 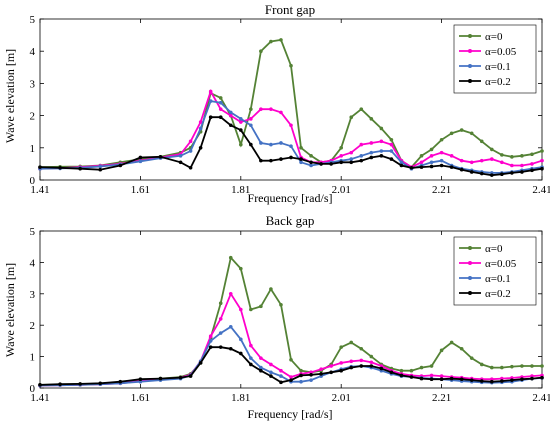 I want to click on legend-label: α=0.2, so click(x=498, y=82).